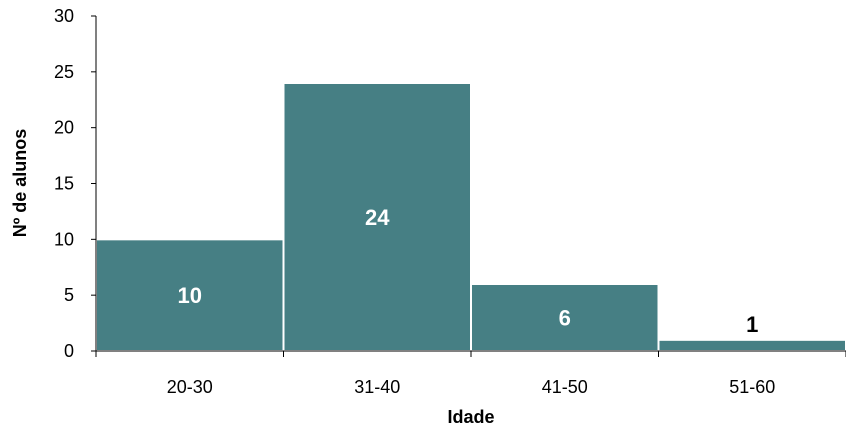  Describe the element at coordinates (64, 184) in the screenshot. I see `y-tick-label: 15` at that location.